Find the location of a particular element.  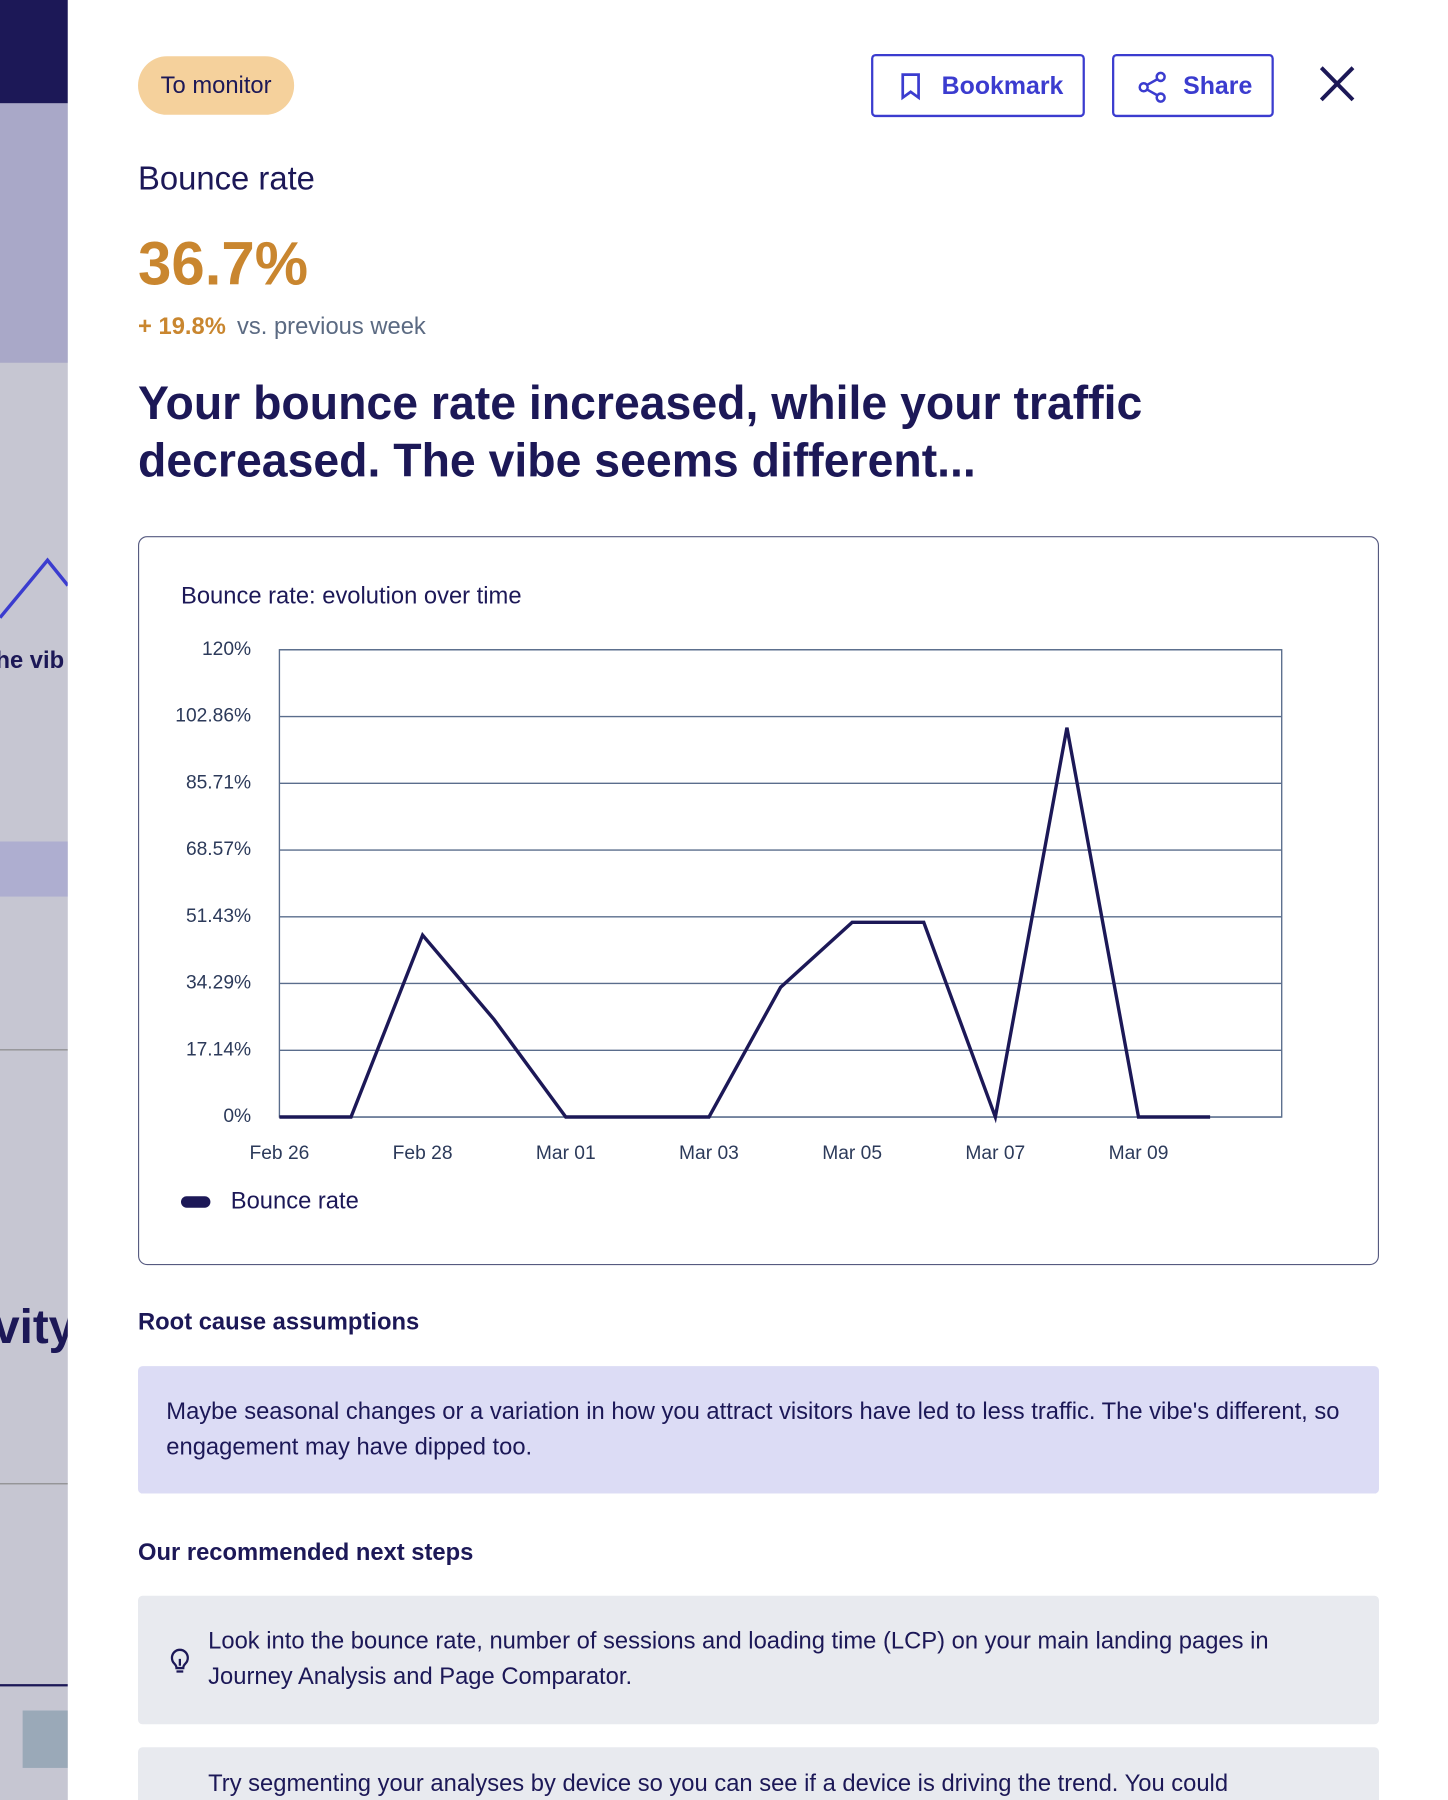

y-tick-label: 0% is located at coordinates (237, 1116).